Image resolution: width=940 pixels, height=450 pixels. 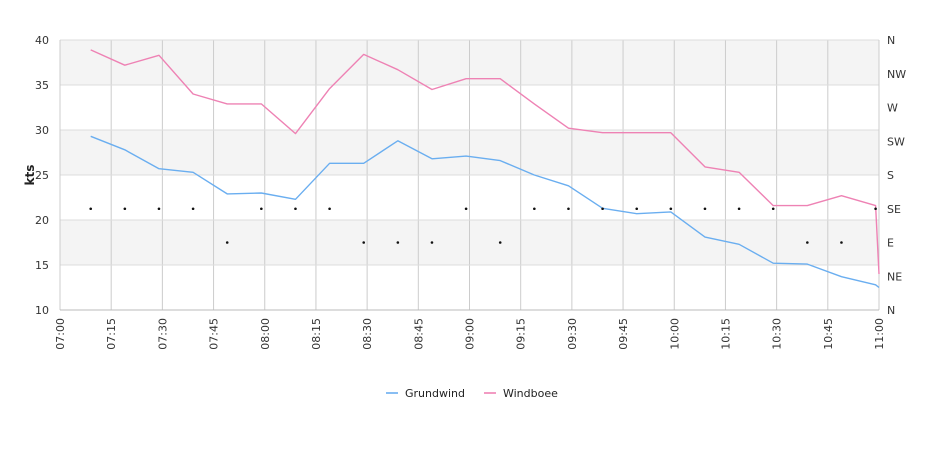 I want to click on legend: Grundwind Windboee, so click(x=472, y=393).